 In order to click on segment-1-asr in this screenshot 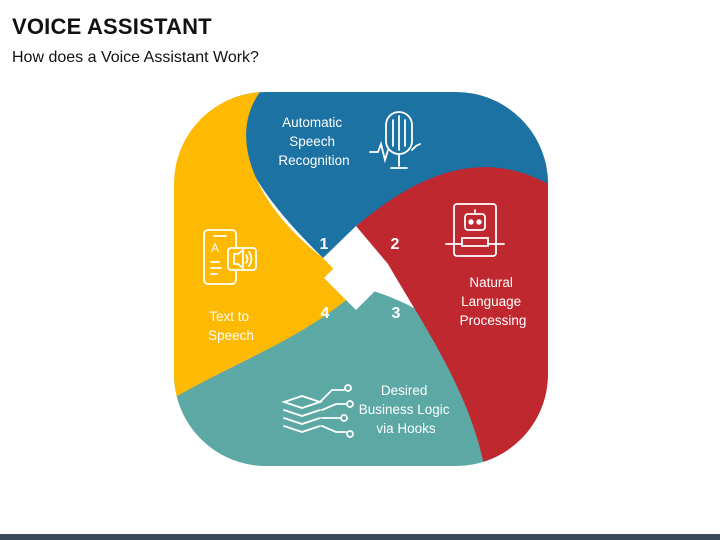, I will do `click(389, 175)`.